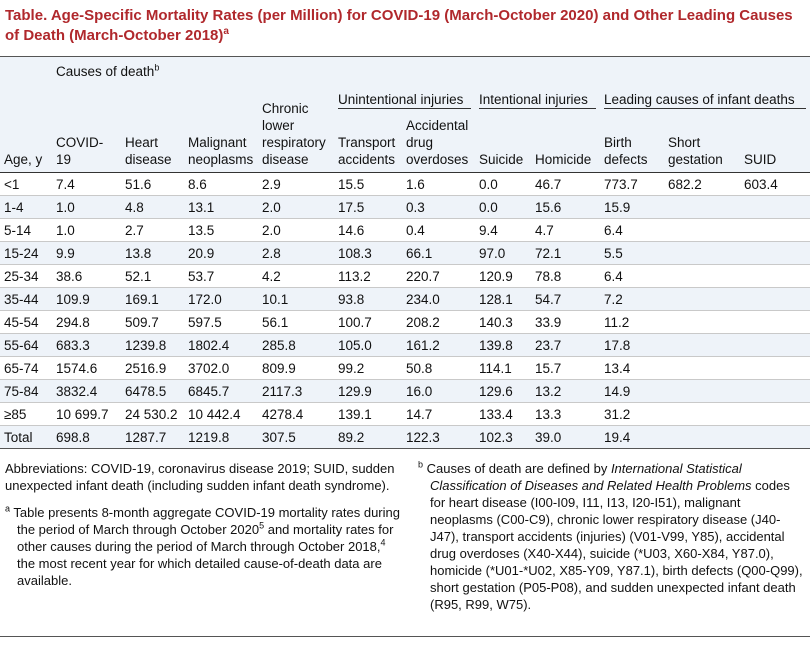 This screenshot has width=810, height=652. I want to click on table-title-footnote-marker: a, so click(226, 31).